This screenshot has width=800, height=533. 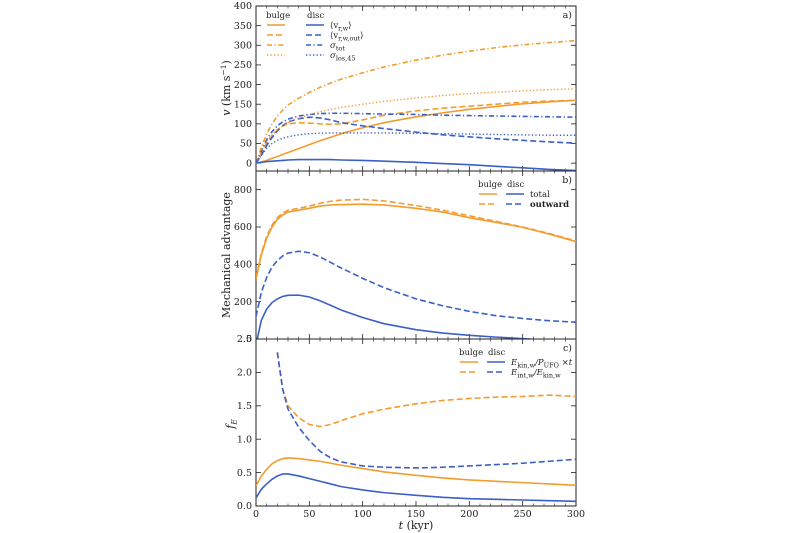 What do you see at coordinates (469, 514) in the screenshot?
I see `x-tick-label: 200` at bounding box center [469, 514].